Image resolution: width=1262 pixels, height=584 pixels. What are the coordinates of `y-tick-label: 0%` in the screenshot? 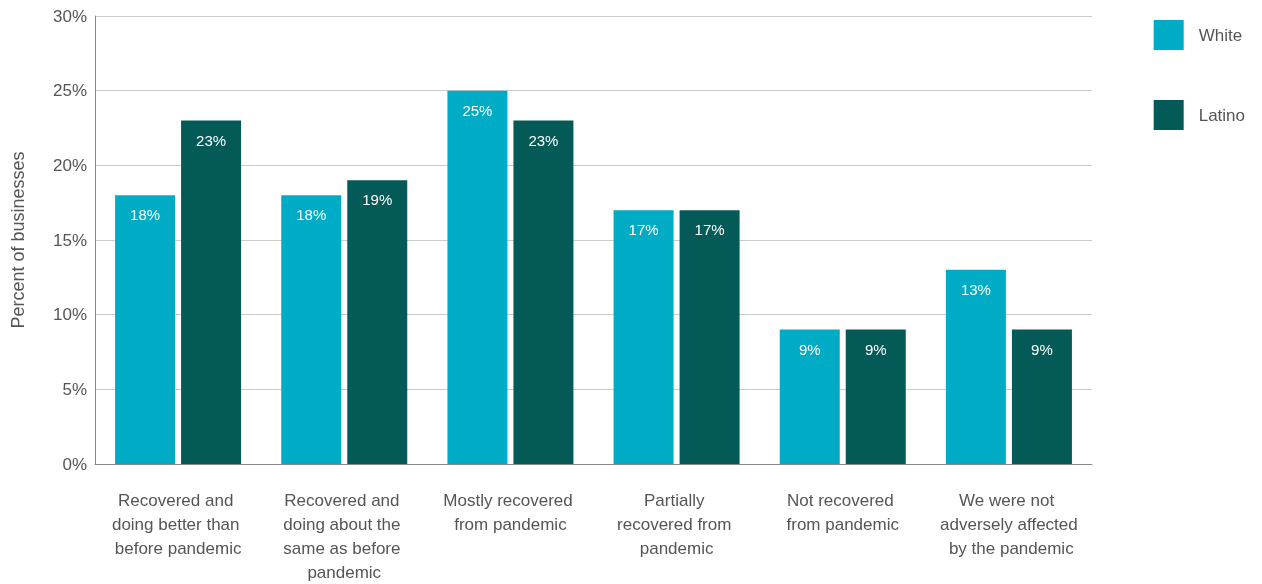 It's located at (74, 464).